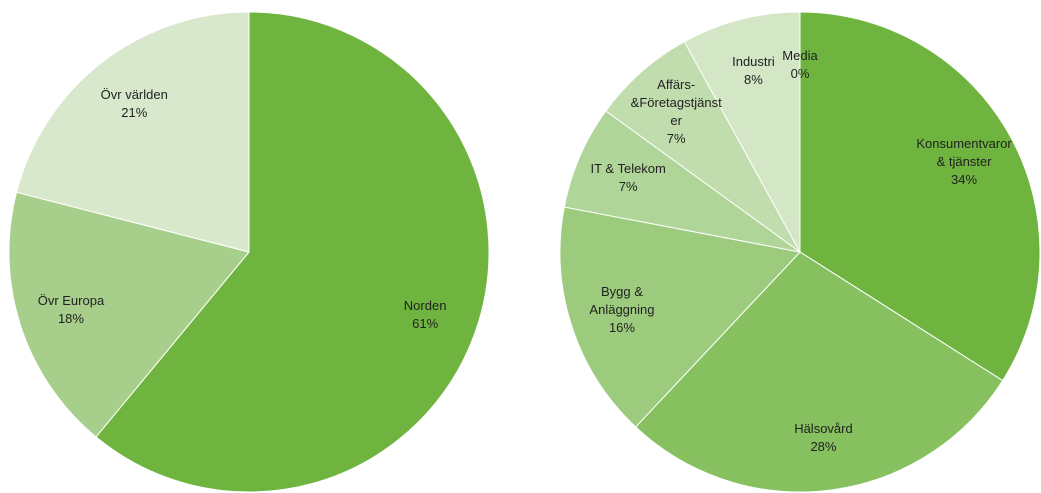 This screenshot has height=493, width=1041. Describe the element at coordinates (425, 315) in the screenshot. I see `slice-label: Norden 61%` at that location.